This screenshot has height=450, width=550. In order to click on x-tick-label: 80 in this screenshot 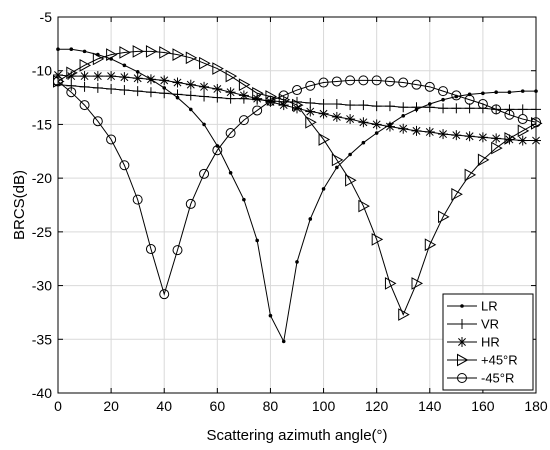, I will do `click(271, 406)`.